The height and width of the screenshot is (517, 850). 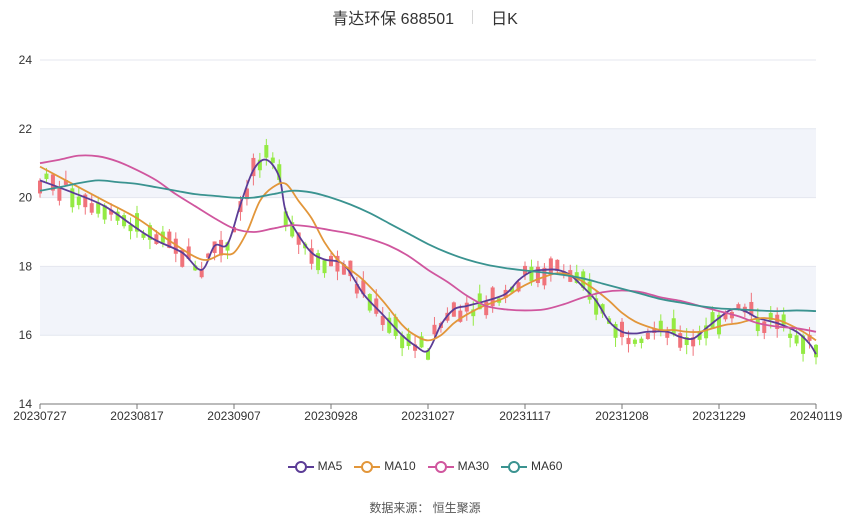 I want to click on legend-item-ma60: MA60, so click(x=531, y=466).